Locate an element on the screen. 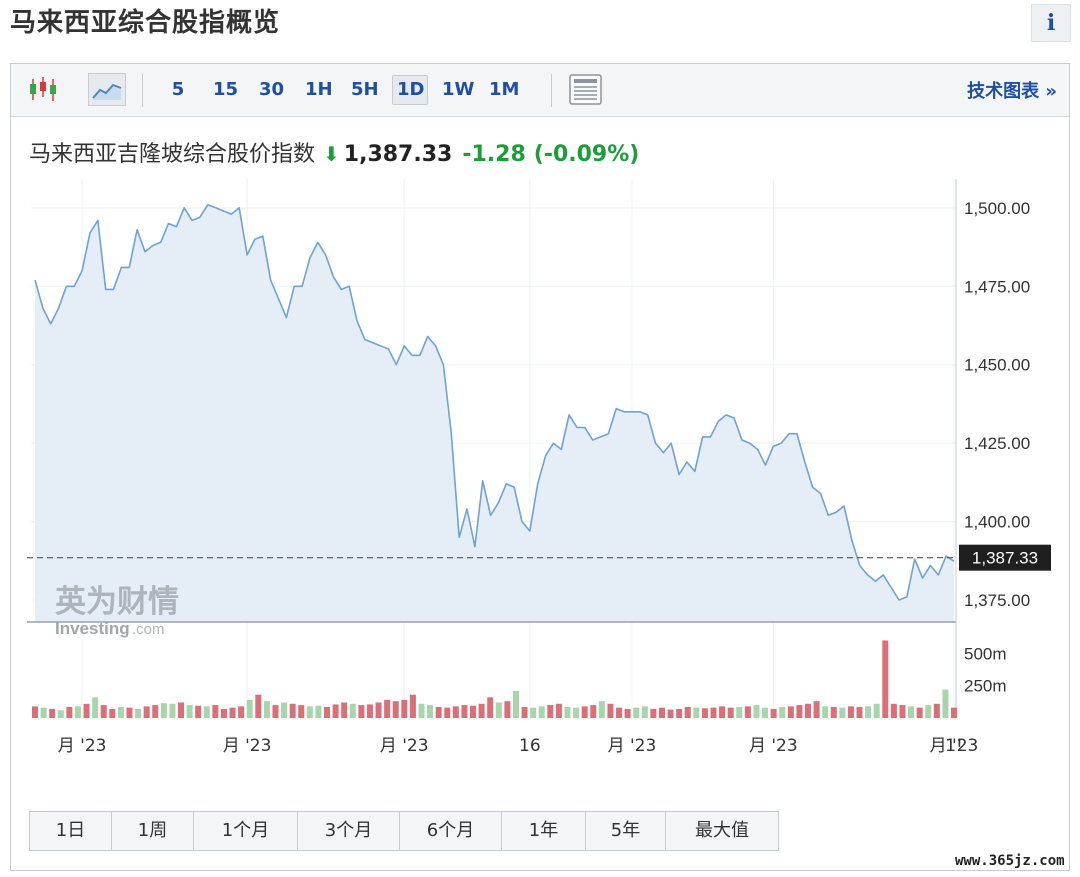  y-tick-label: 1,500.00 is located at coordinates (997, 208).